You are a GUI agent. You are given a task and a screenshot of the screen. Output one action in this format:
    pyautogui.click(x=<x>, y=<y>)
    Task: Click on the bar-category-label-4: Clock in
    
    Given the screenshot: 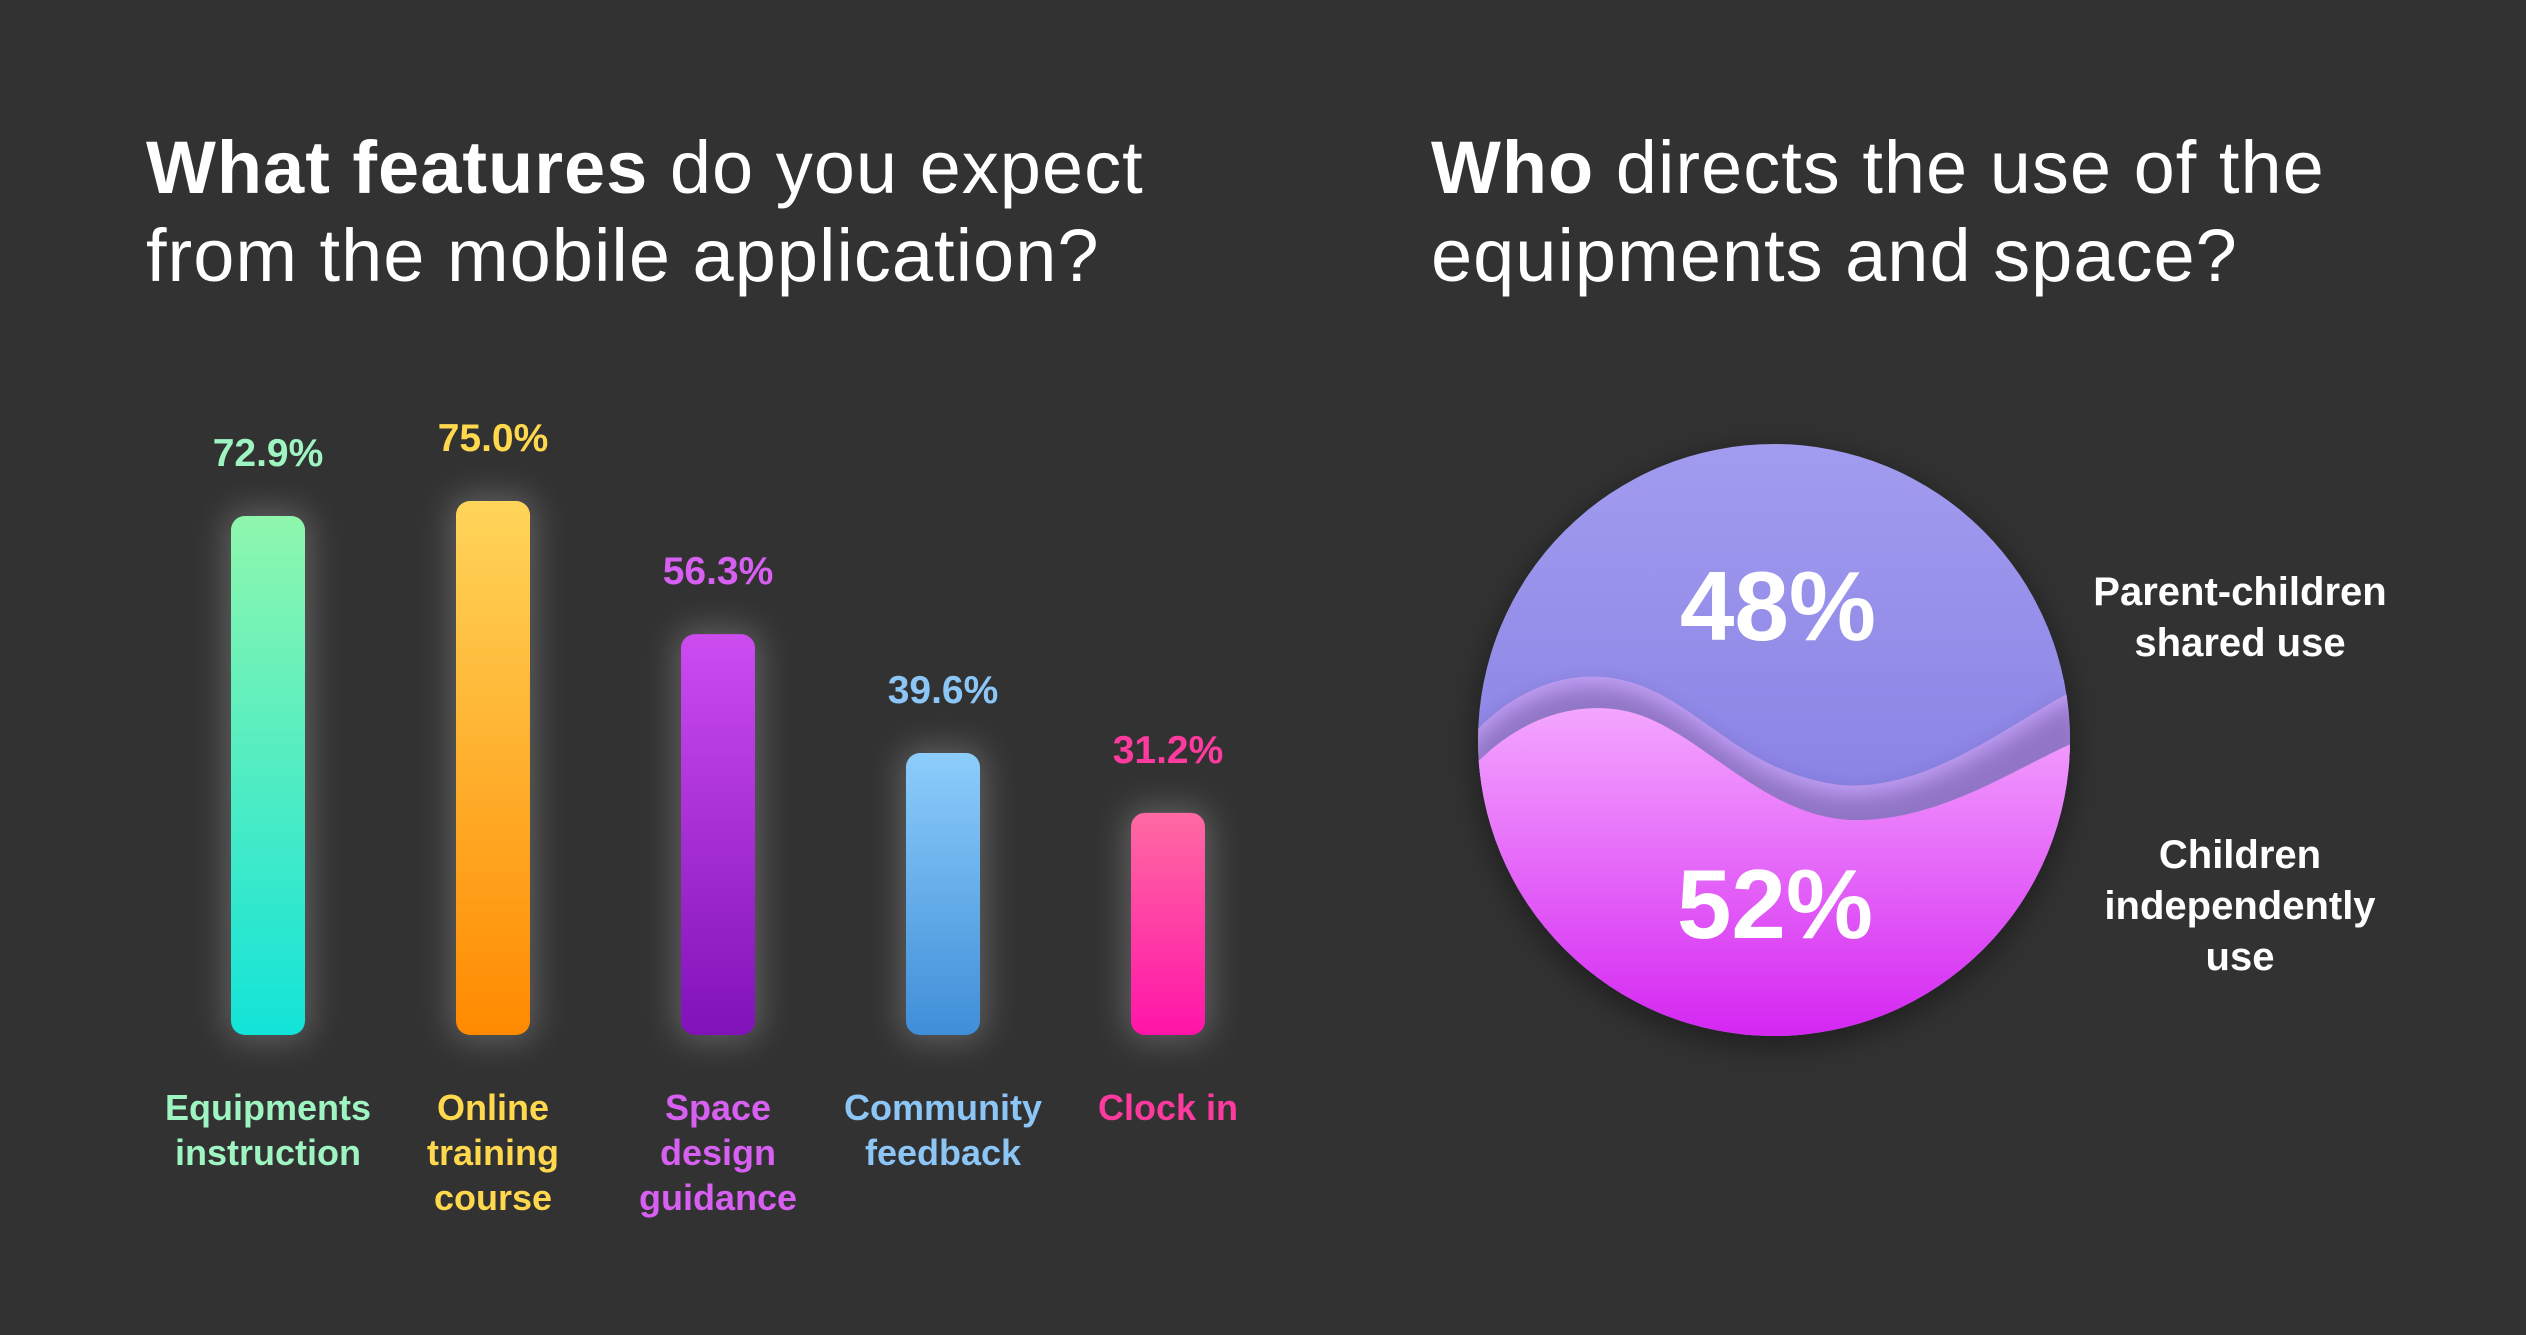 What is the action you would take?
    pyautogui.click(x=1168, y=1107)
    